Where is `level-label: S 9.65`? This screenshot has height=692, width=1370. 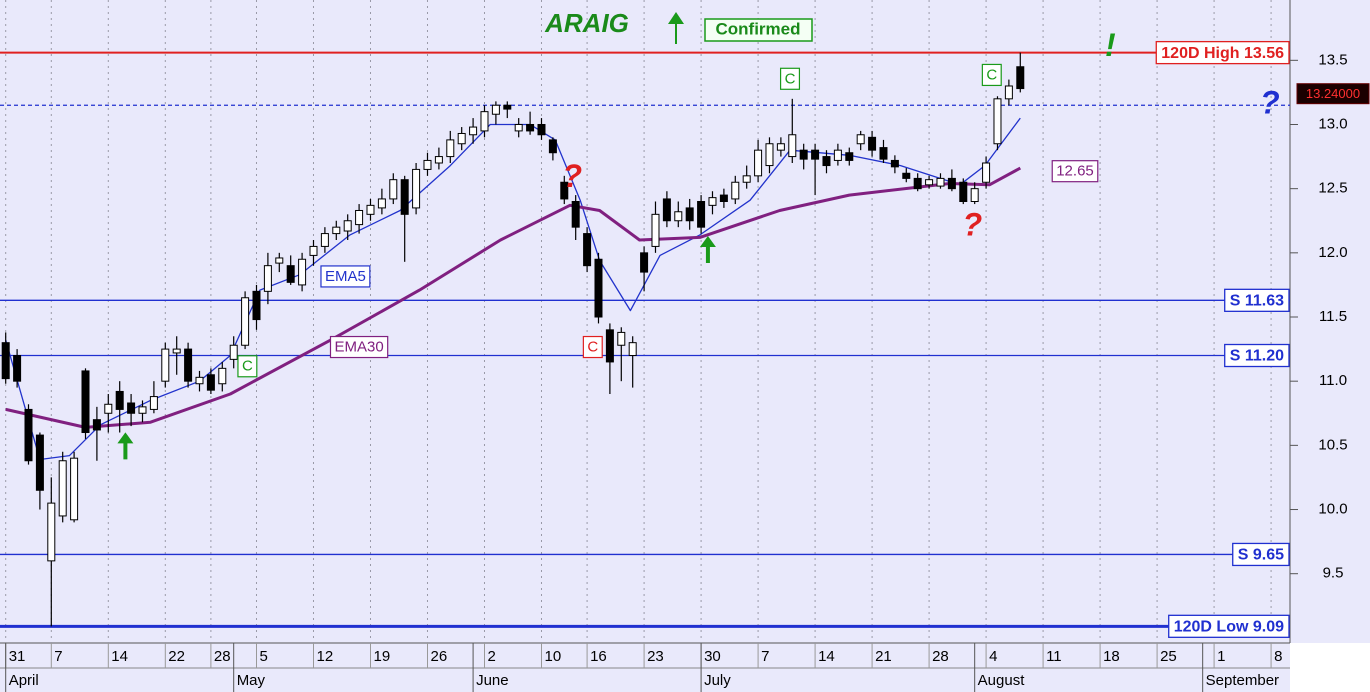
level-label: S 9.65 is located at coordinates (1261, 555).